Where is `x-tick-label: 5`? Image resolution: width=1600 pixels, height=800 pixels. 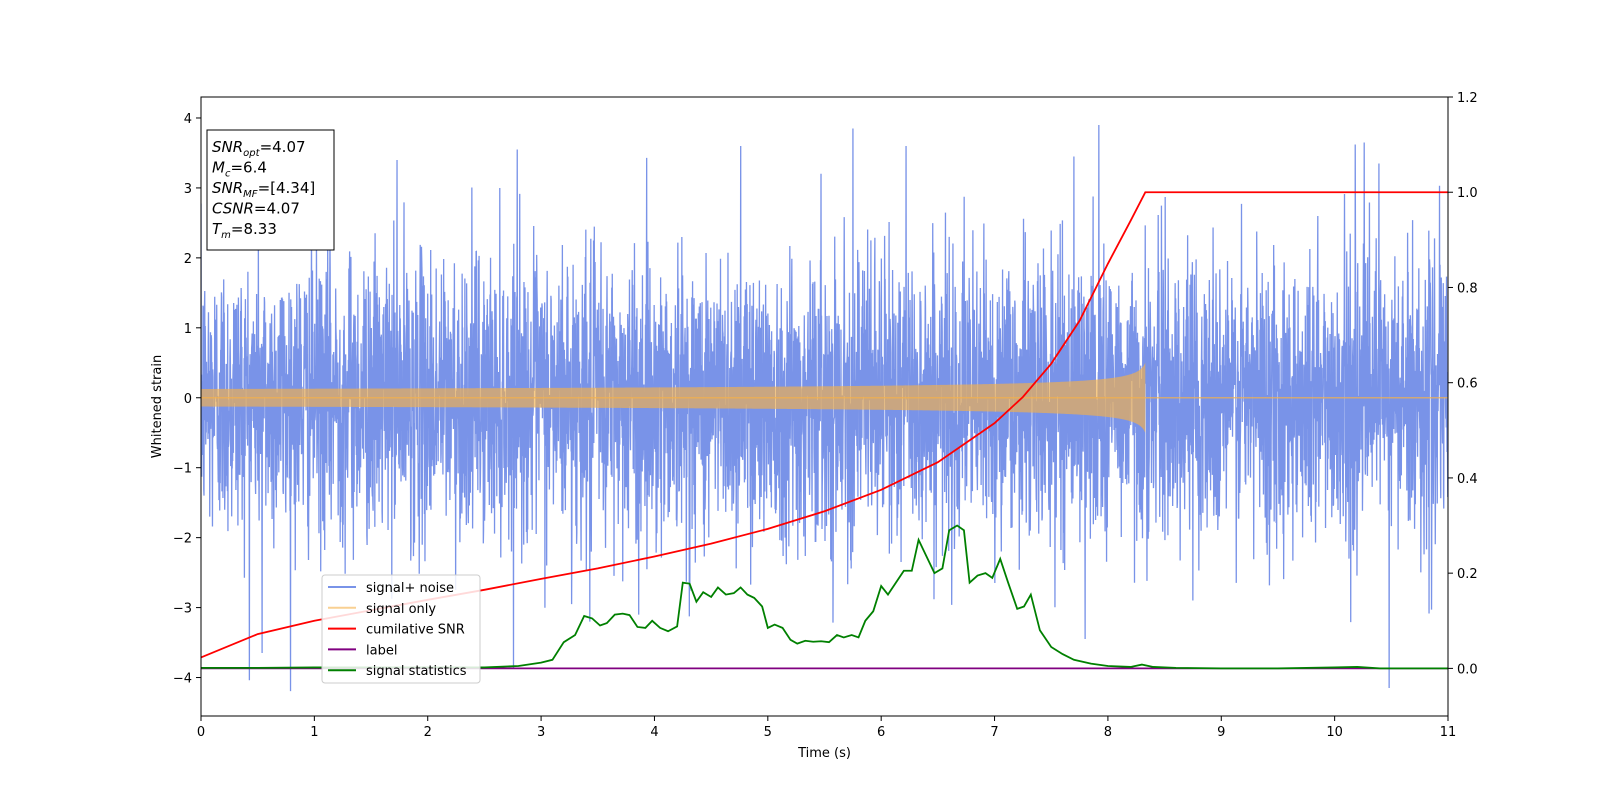
x-tick-label: 5 is located at coordinates (768, 732).